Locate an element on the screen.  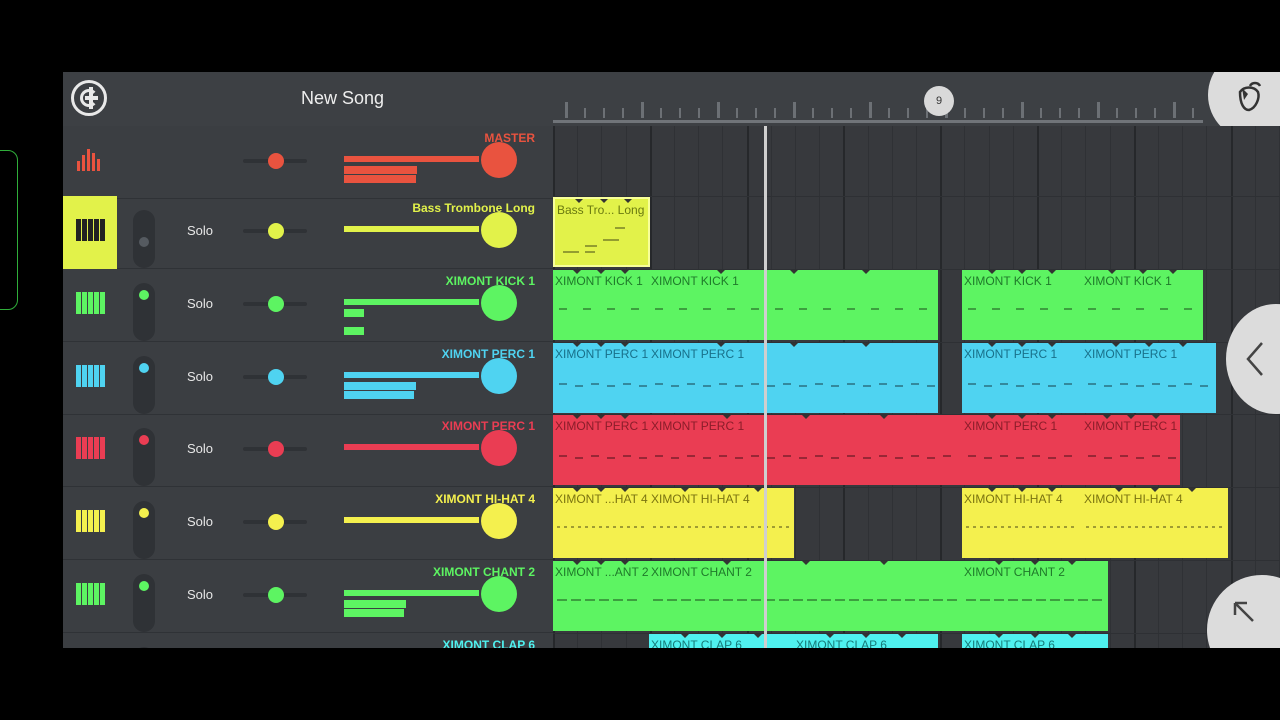
track-row: XIMONT CHANT 2 Solo is located at coordinates (308, 596).